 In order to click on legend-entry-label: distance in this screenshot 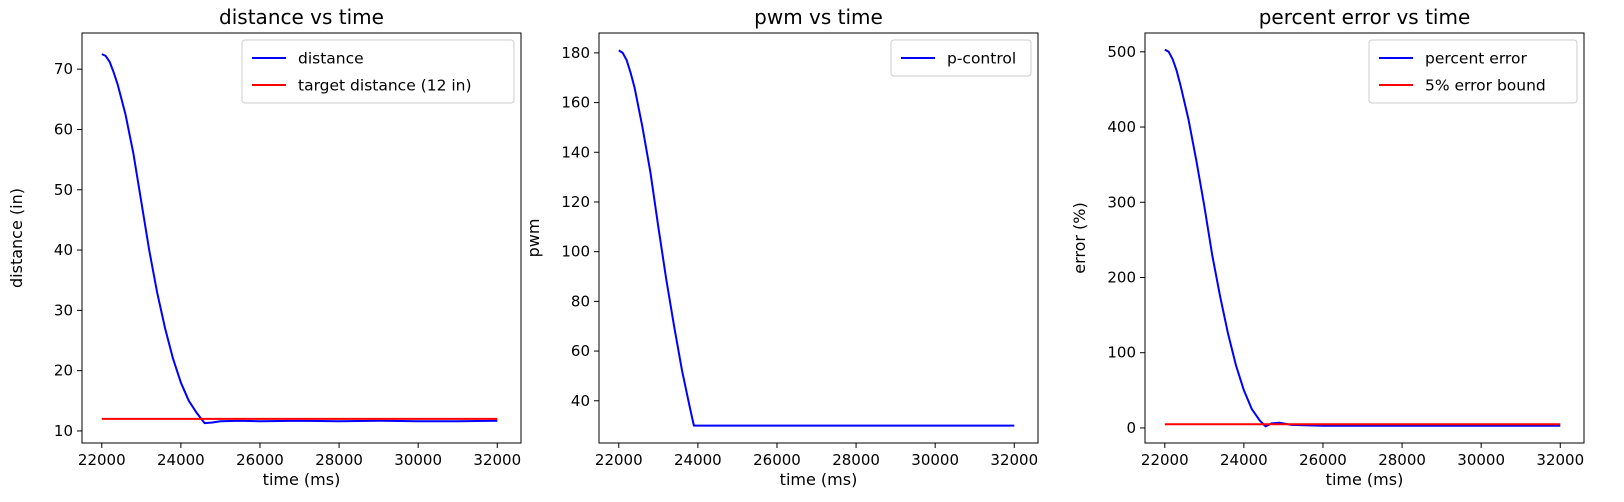, I will do `click(331, 59)`.